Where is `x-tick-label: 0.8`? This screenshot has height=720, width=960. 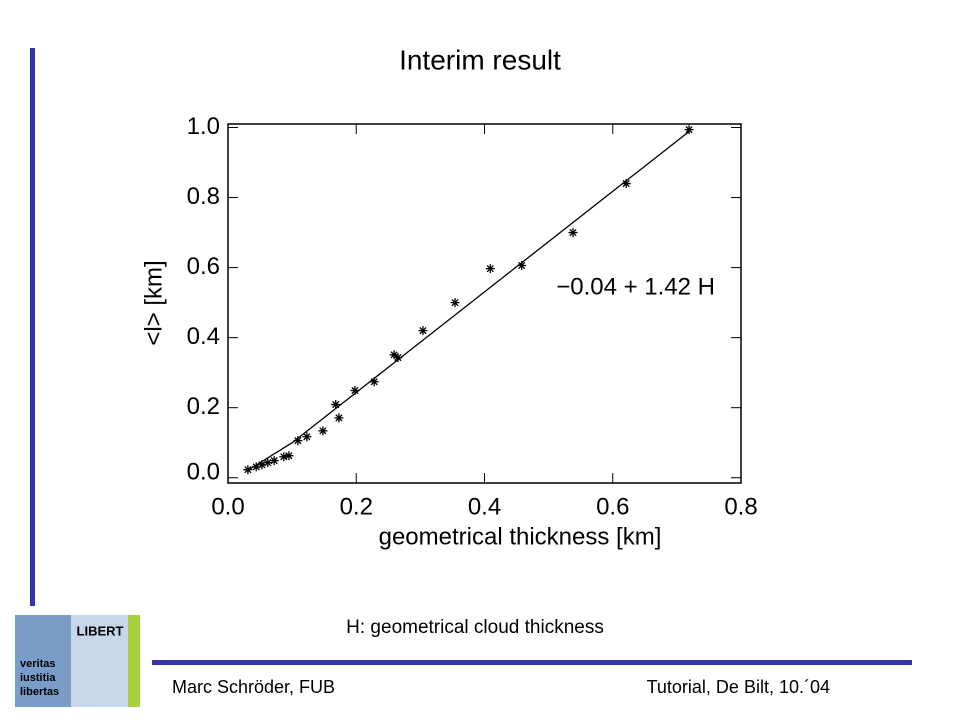 x-tick-label: 0.8 is located at coordinates (740, 506).